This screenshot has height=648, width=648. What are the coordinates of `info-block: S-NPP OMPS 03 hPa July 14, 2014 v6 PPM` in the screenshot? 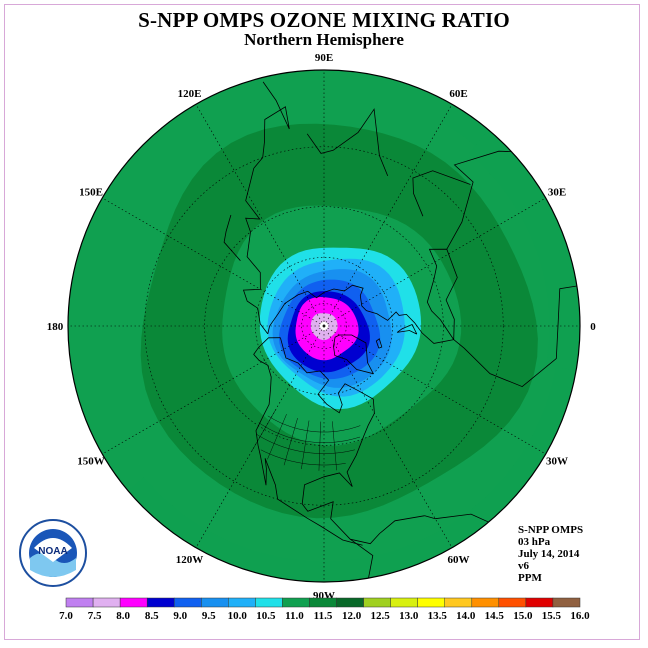 It's located at (550, 554).